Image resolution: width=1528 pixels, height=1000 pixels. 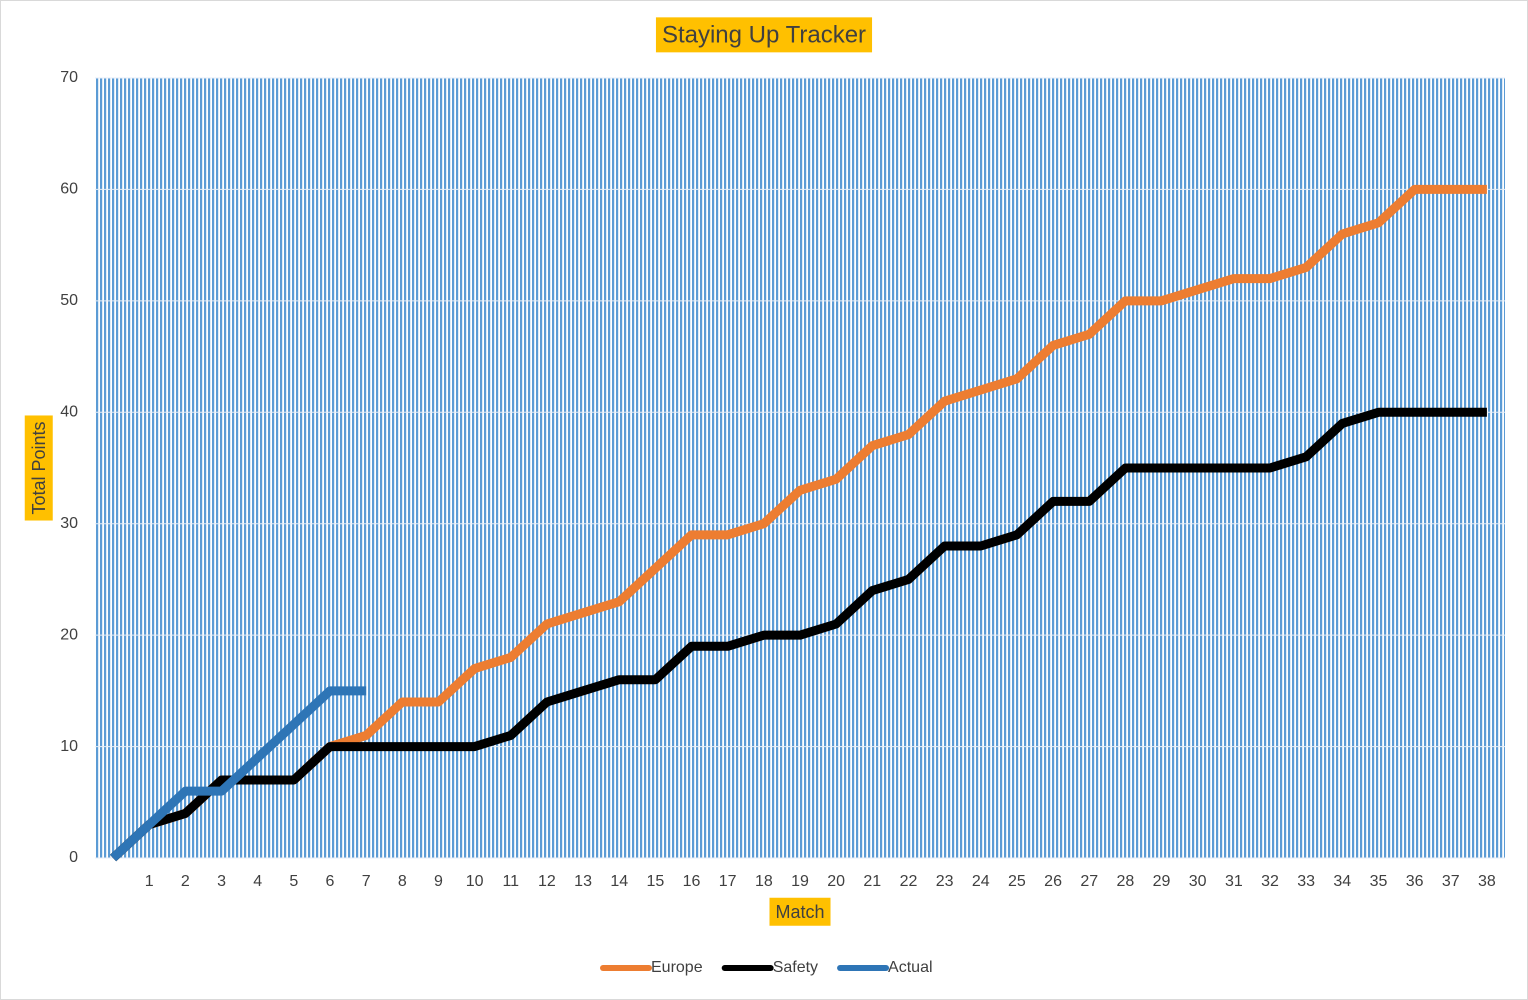 I want to click on x-tick-label: 8, so click(x=402, y=881).